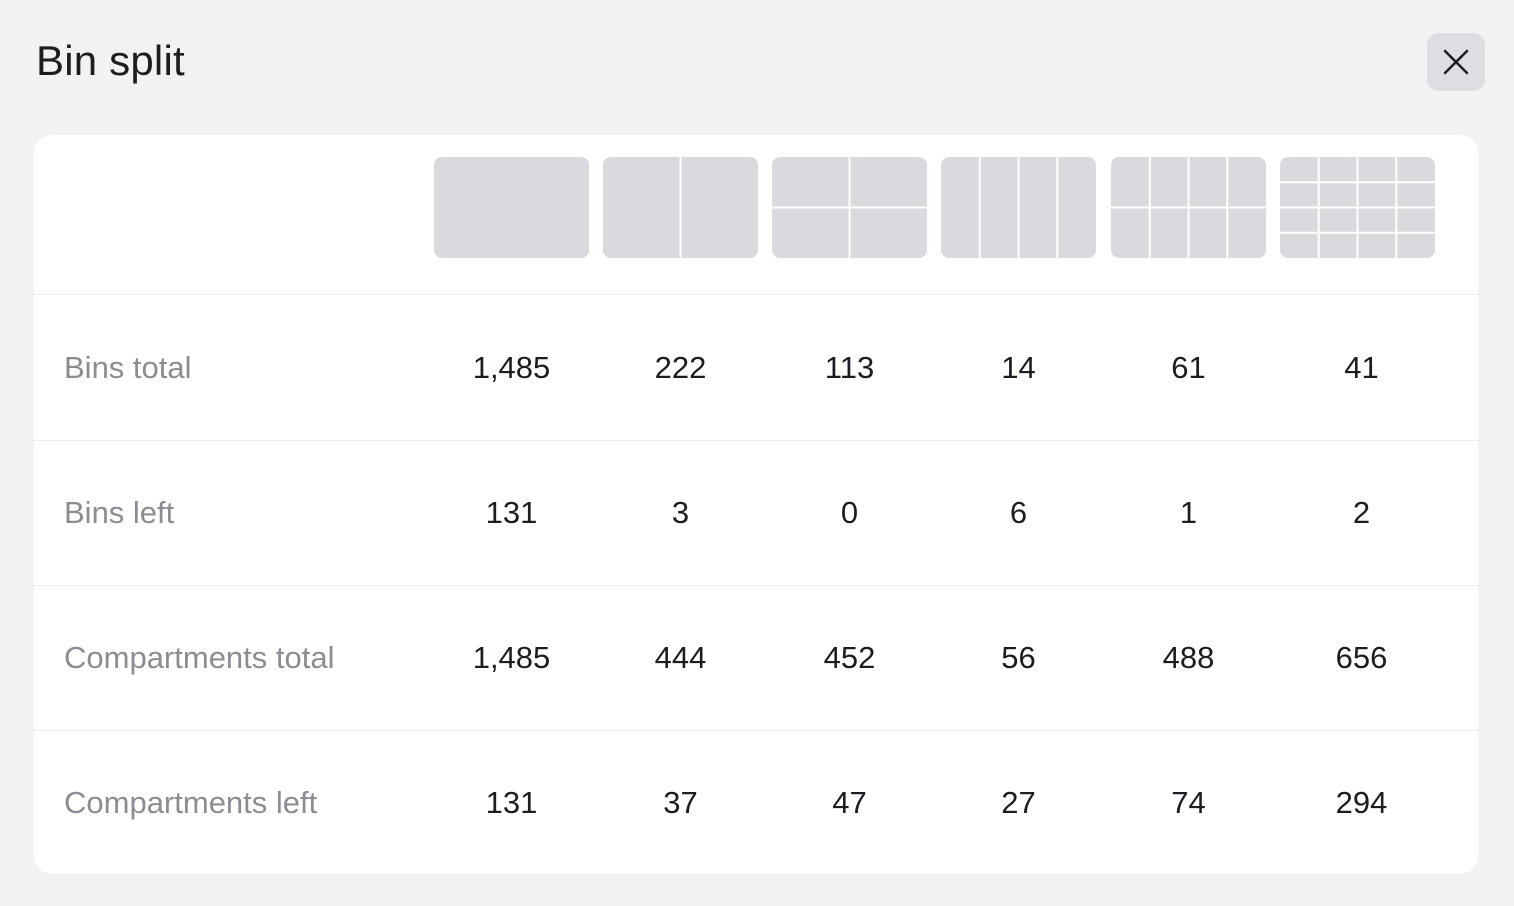  Describe the element at coordinates (680, 657) in the screenshot. I see `table-cell: 444` at that location.